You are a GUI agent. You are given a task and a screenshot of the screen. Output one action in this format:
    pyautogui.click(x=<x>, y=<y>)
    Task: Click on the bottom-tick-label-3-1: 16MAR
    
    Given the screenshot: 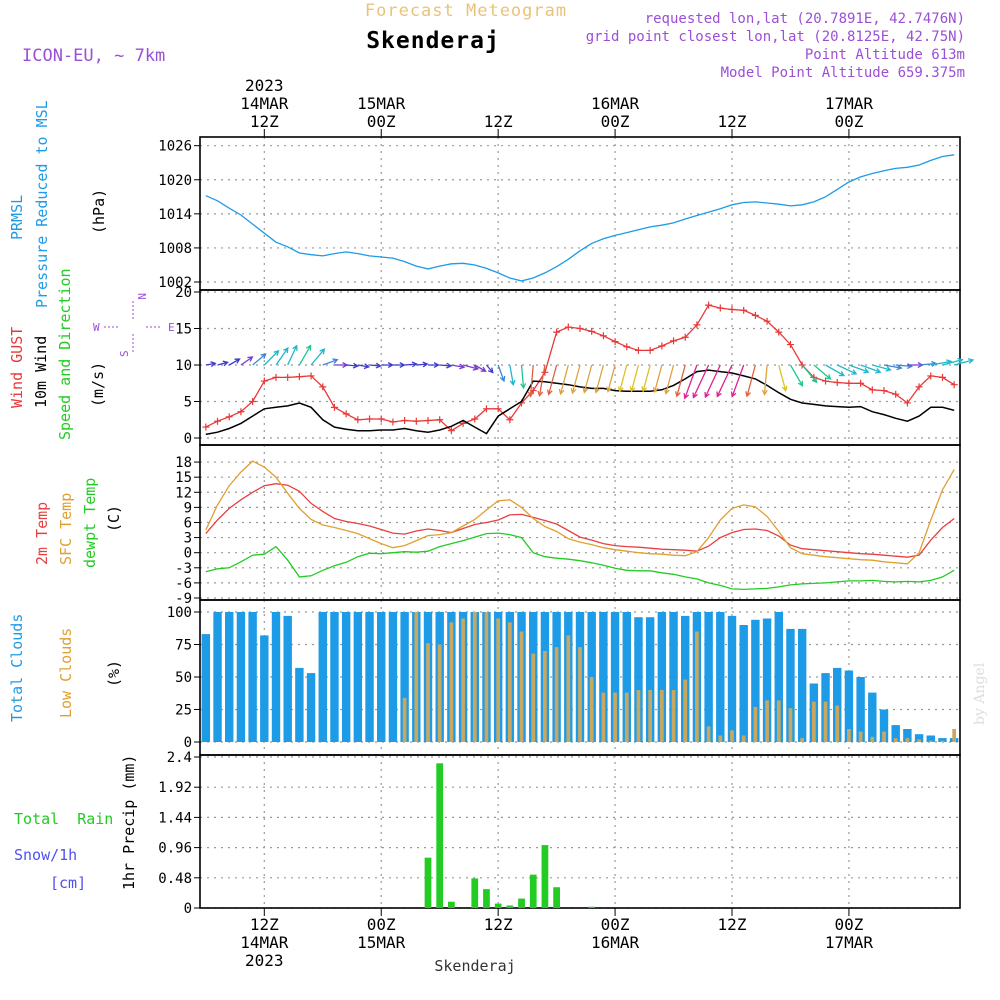 What is the action you would take?
    pyautogui.click(x=615, y=942)
    